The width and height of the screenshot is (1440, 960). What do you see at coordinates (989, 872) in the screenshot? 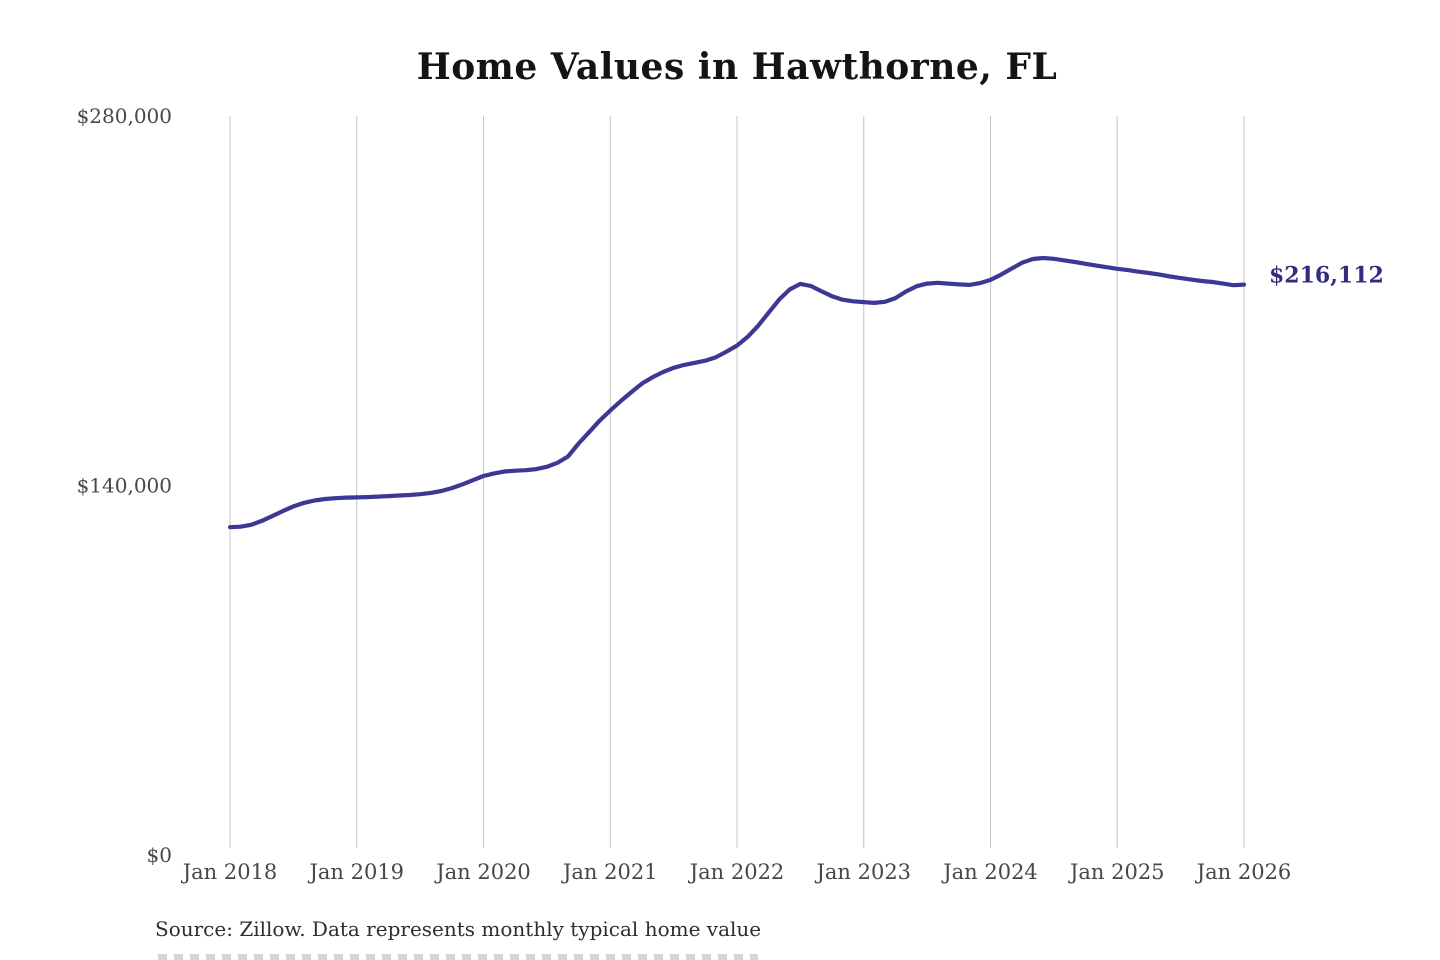
I see `x-tick-label: Jan 2024` at bounding box center [989, 872].